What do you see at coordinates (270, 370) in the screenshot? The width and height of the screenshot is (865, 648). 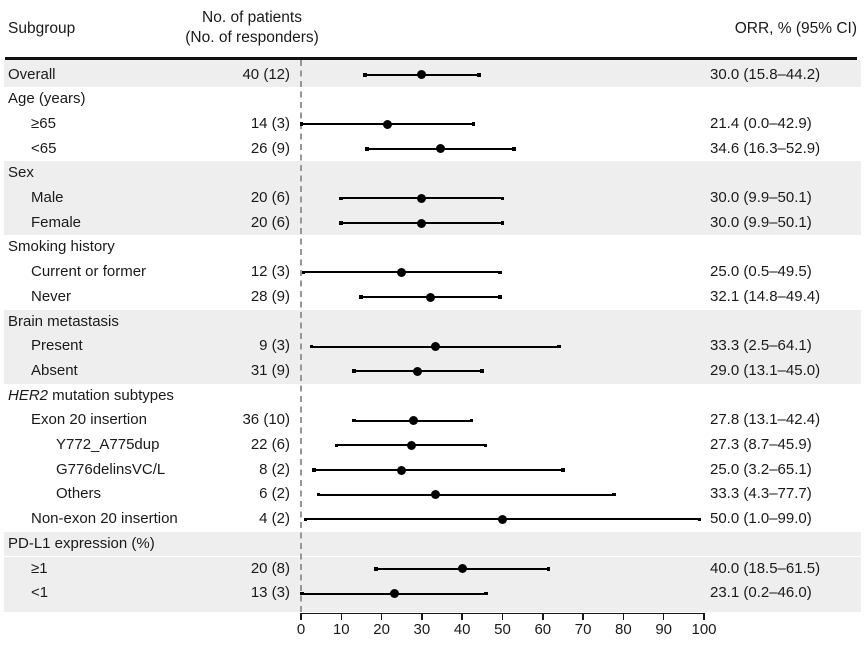 I see `patients-count: 31 (9)` at bounding box center [270, 370].